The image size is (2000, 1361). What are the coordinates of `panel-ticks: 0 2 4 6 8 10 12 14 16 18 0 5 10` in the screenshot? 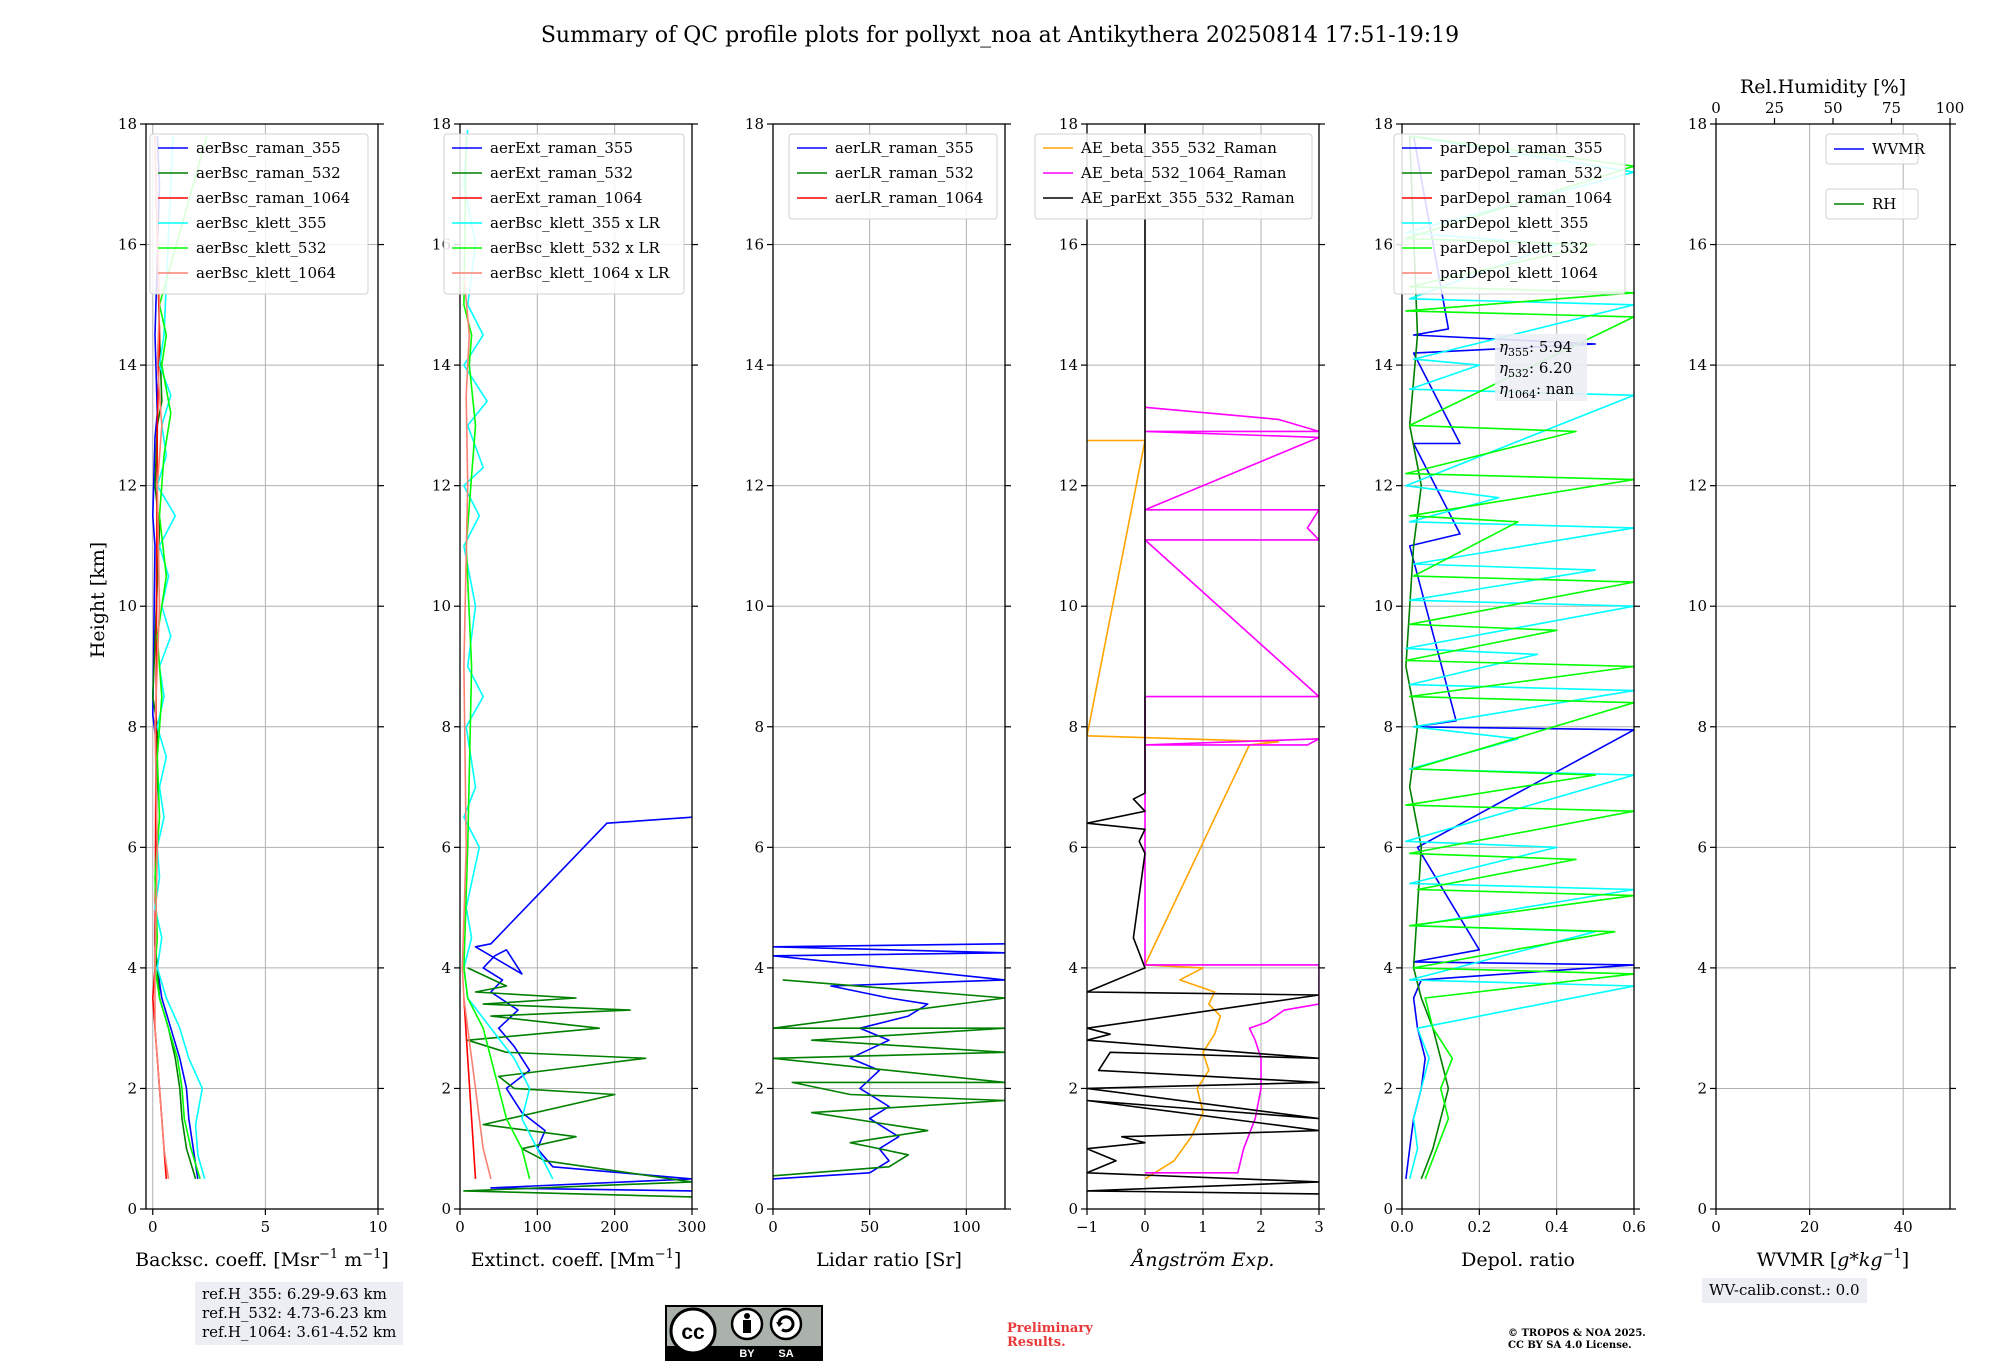 It's located at (253, 675).